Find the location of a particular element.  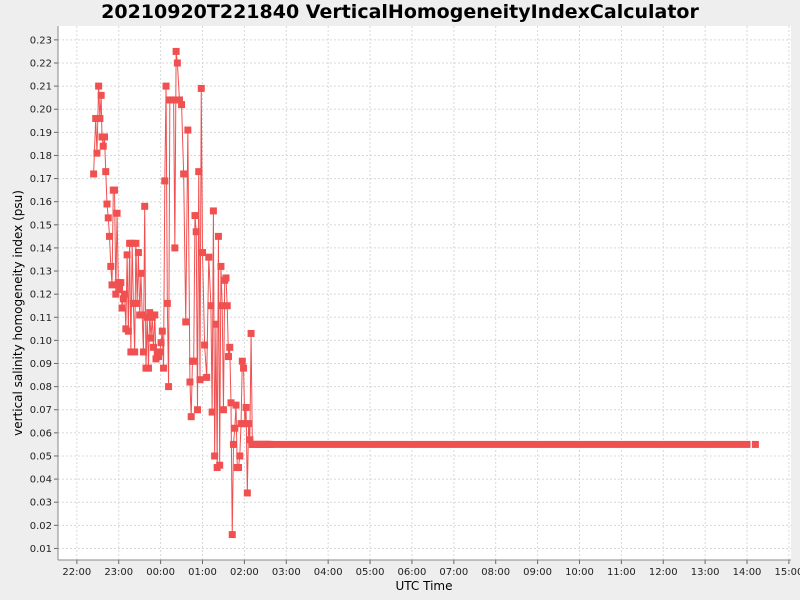

x-tick-label: 12:00 is located at coordinates (663, 572).